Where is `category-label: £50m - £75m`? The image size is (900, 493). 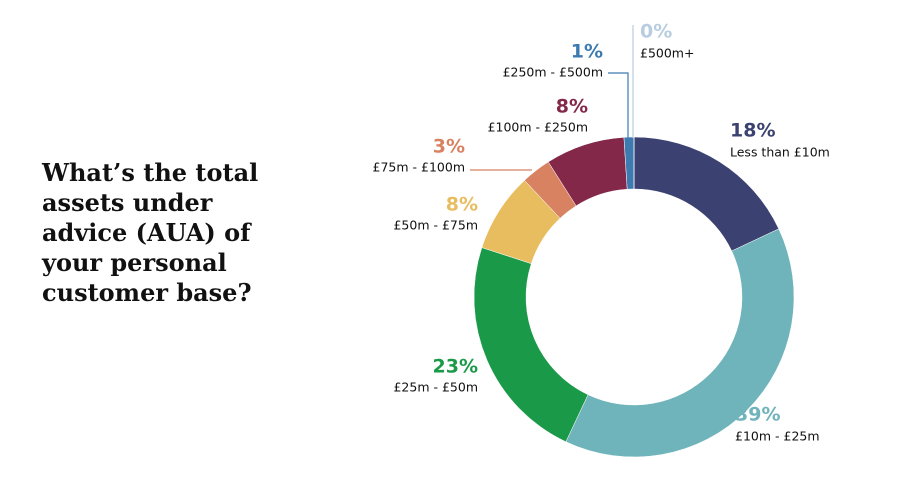 category-label: £50m - £75m is located at coordinates (435, 225).